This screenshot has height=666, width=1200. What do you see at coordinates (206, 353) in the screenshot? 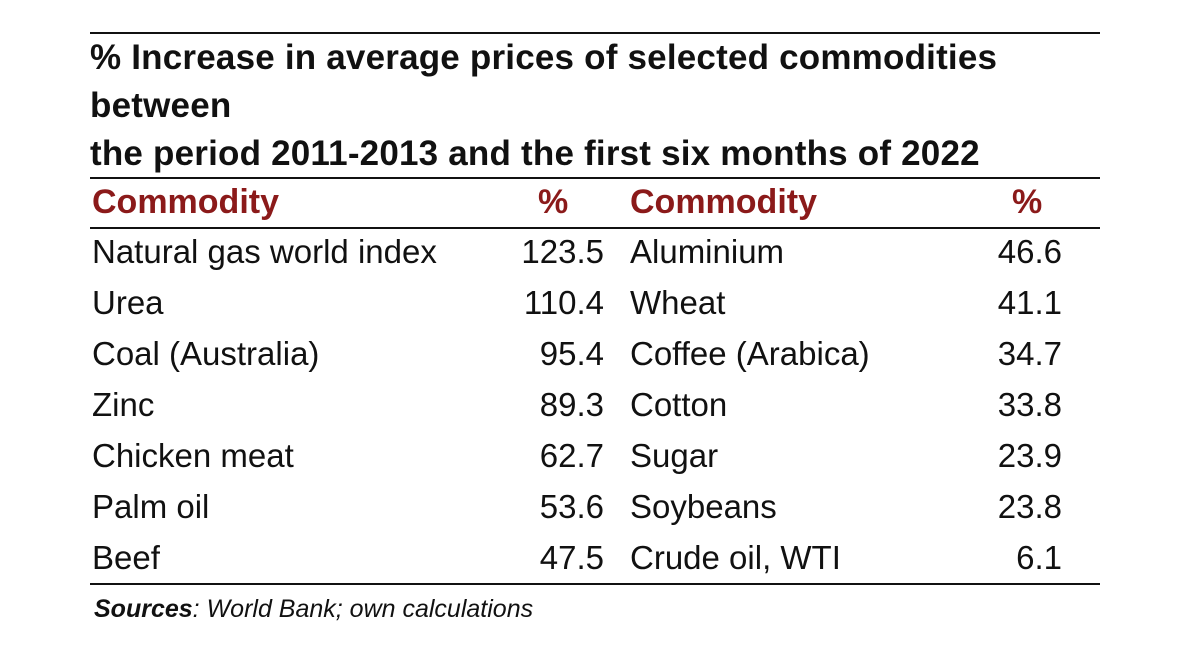
I see `commodity-name-left: Coal (Australia)` at bounding box center [206, 353].